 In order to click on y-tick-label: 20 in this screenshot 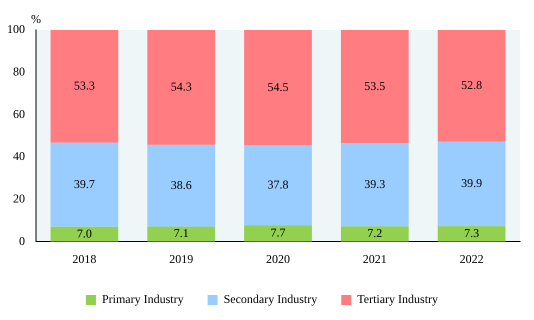, I will do `click(19, 198)`.